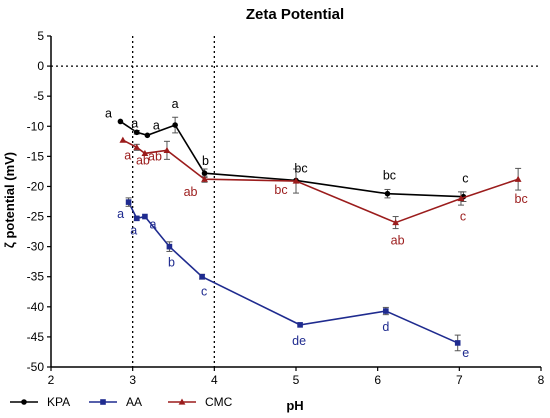 Image resolution: width=550 pixels, height=418 pixels. I want to click on x-tick-label: 2, so click(51, 380).